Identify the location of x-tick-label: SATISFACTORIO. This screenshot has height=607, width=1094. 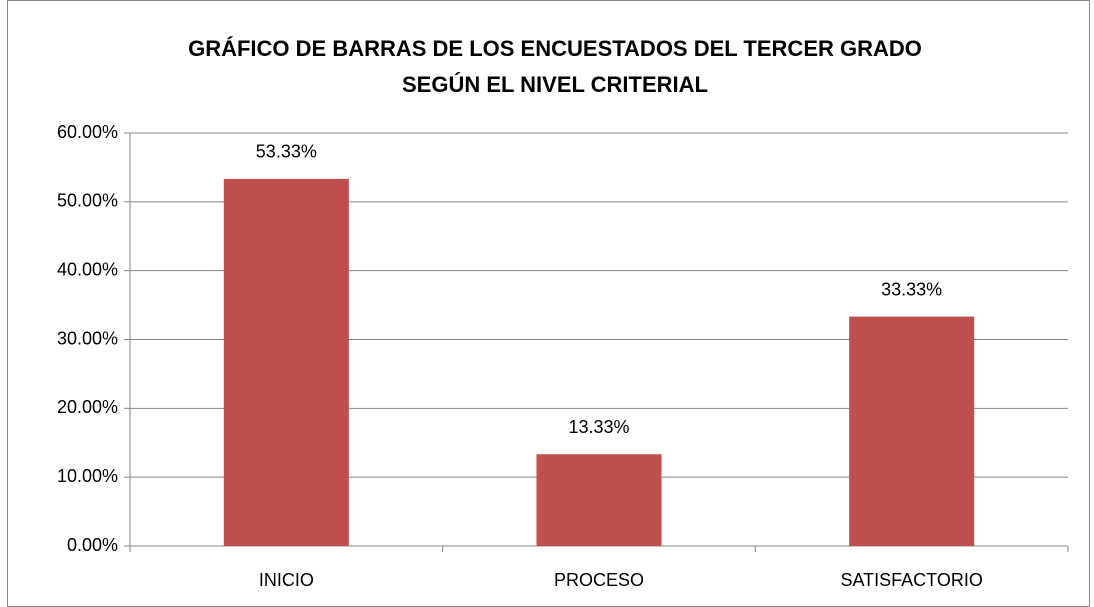
(911, 580).